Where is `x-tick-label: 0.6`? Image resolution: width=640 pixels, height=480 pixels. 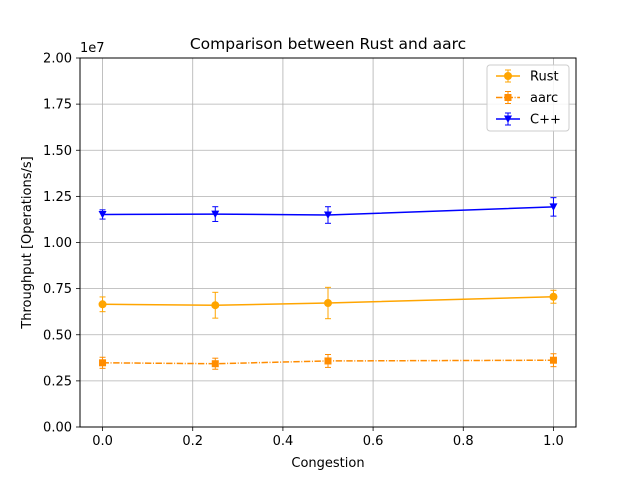
x-tick-label: 0.6 is located at coordinates (373, 441).